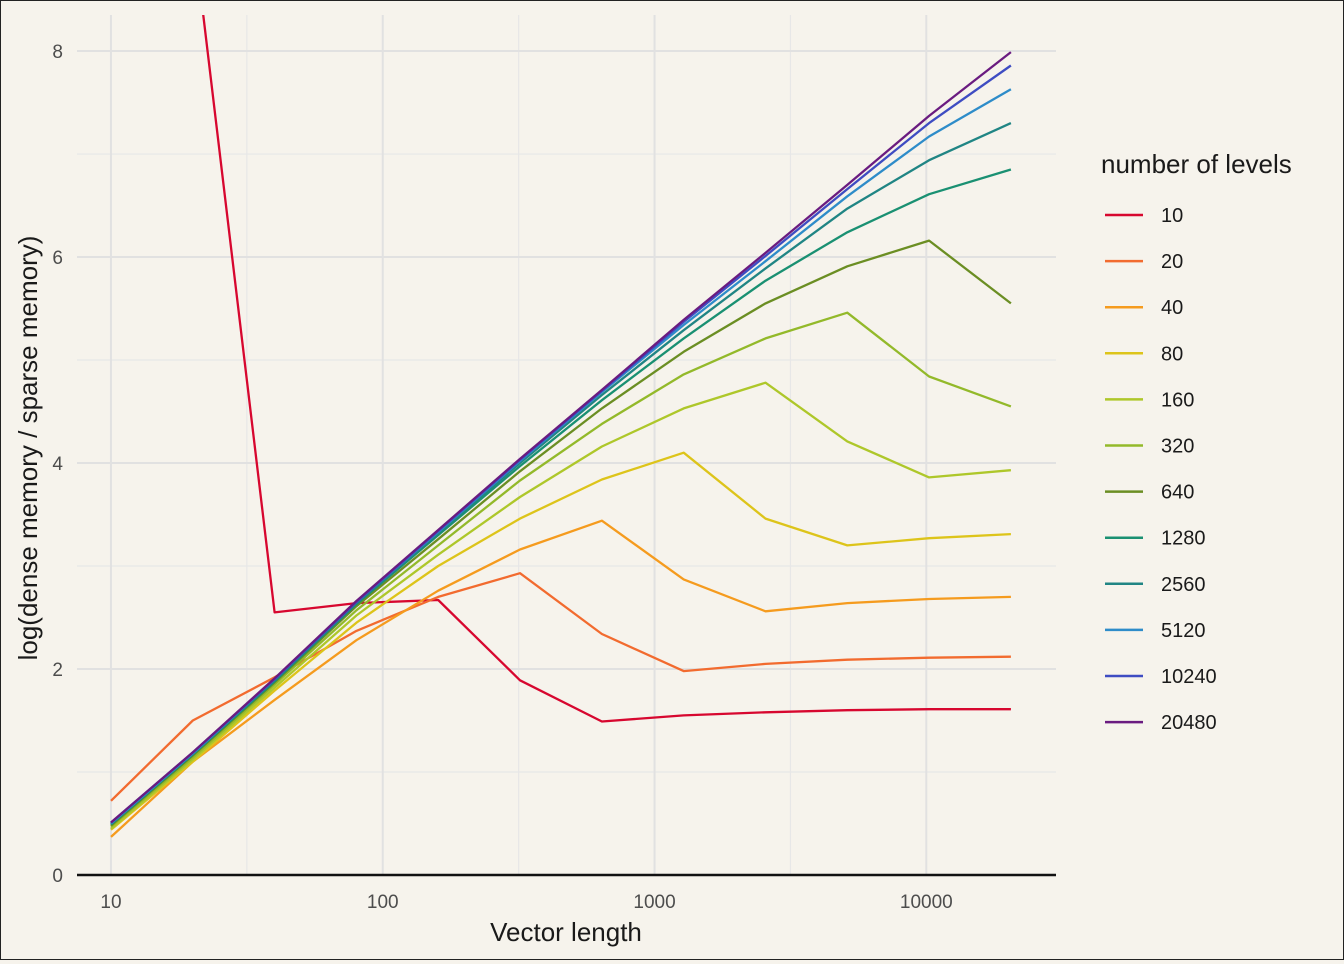 This screenshot has width=1344, height=964. What do you see at coordinates (1189, 723) in the screenshot?
I see `legend-label-20480: 20480` at bounding box center [1189, 723].